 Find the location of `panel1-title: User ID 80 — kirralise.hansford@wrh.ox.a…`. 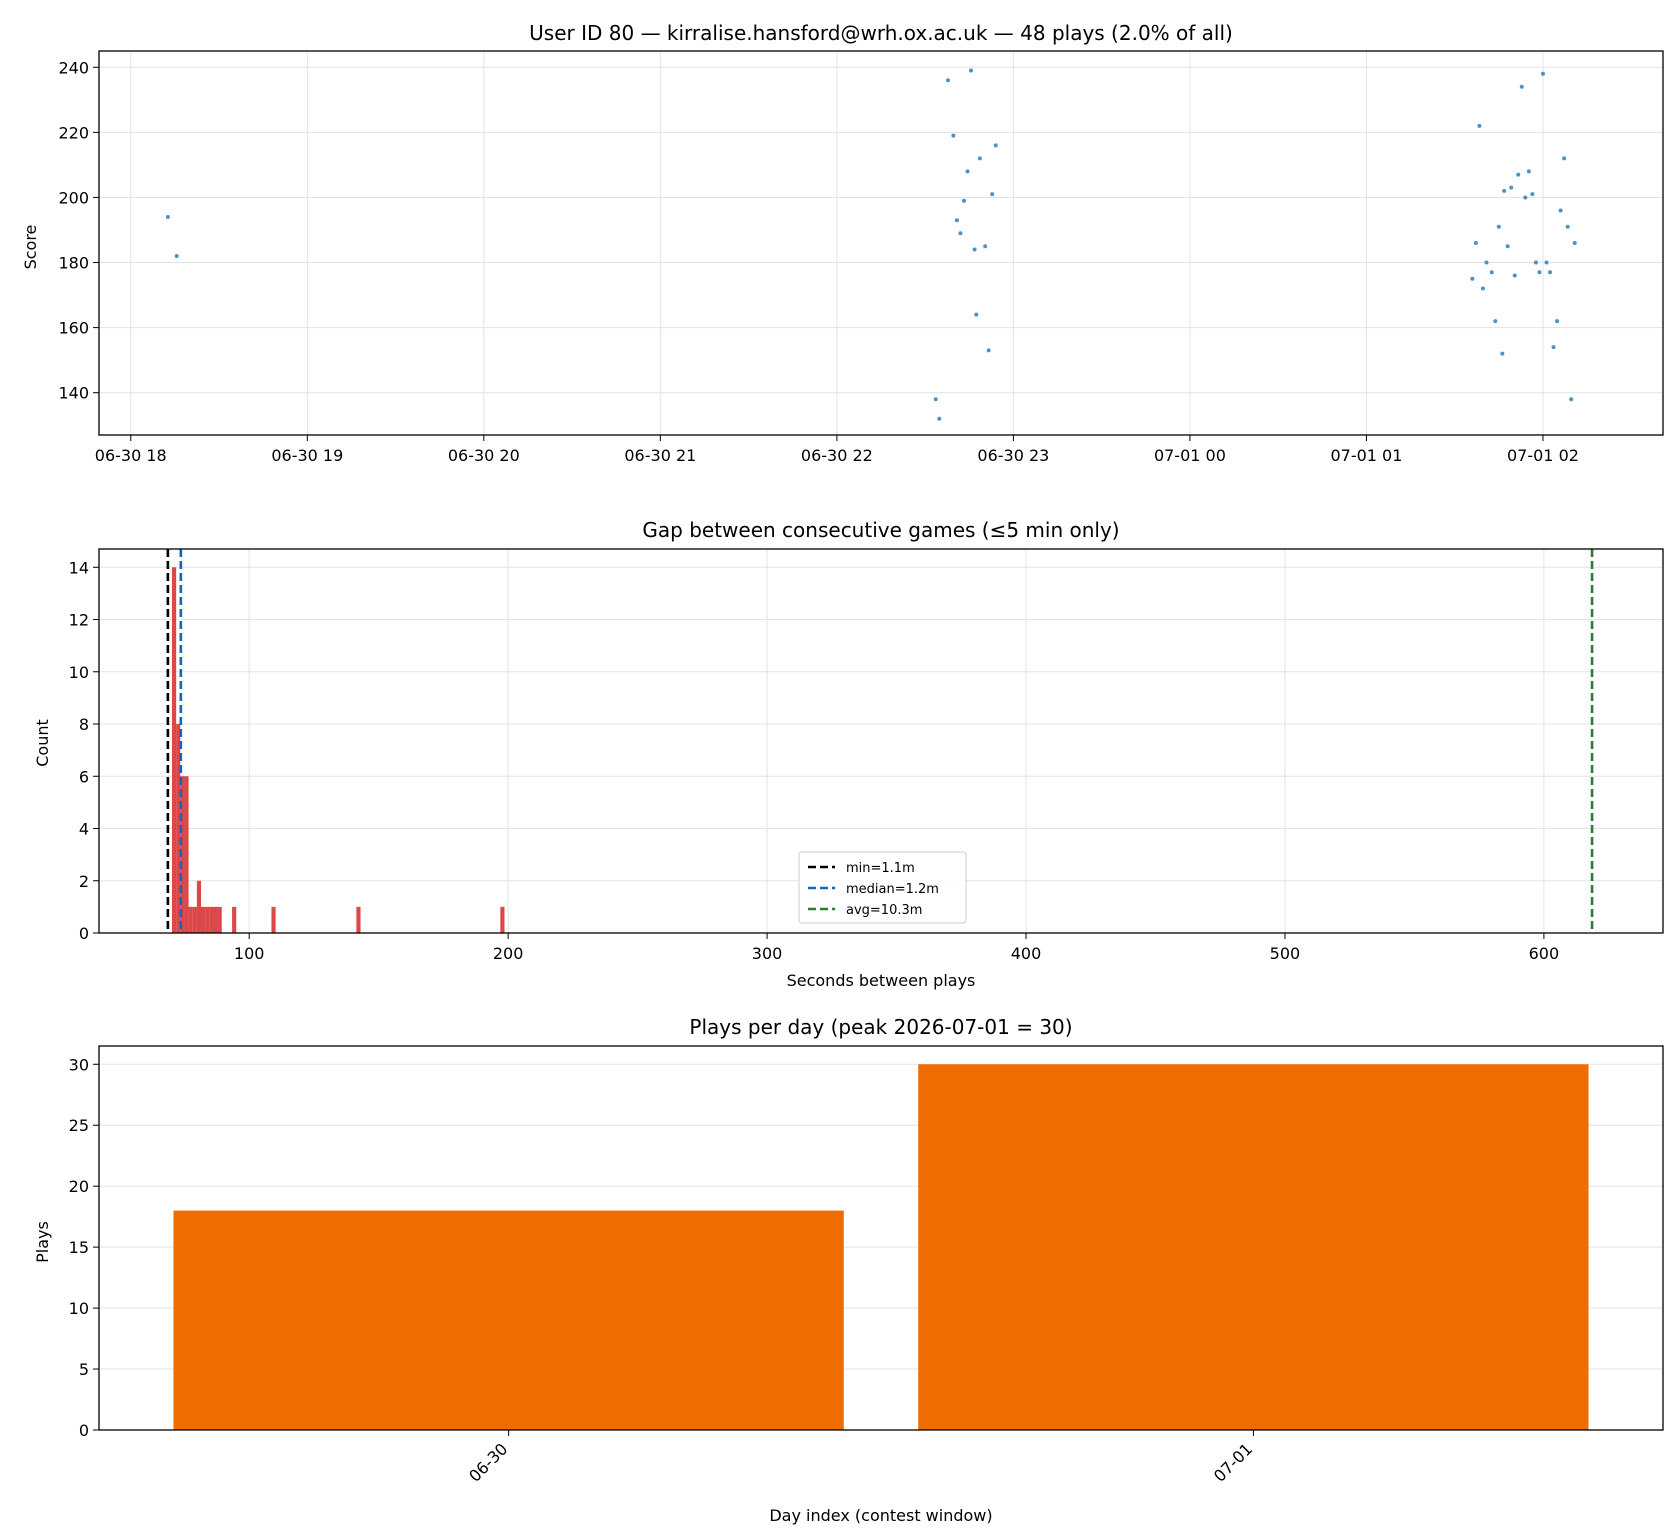

panel1-title: User ID 80 — kirralise.hansford@wrh.ox.a… is located at coordinates (881, 33).